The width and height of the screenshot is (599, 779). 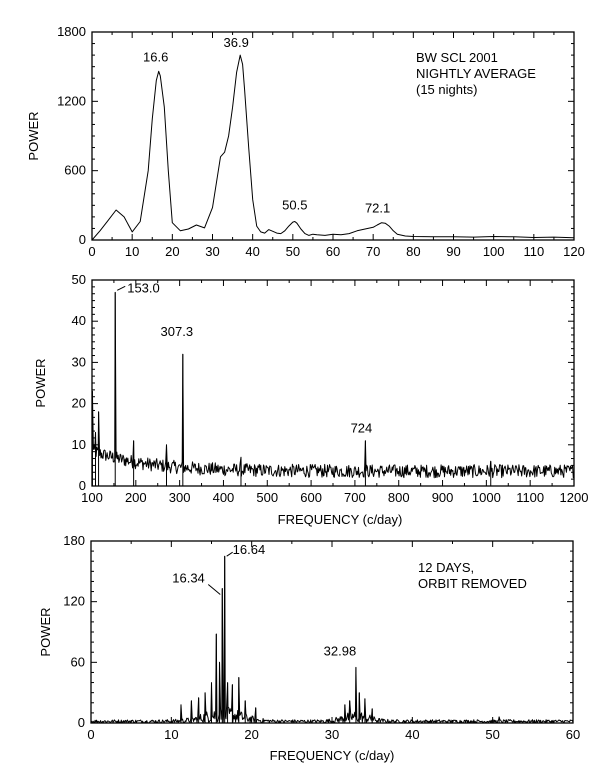 What do you see at coordinates (236, 42) in the screenshot?
I see `peak-label: 36.9` at bounding box center [236, 42].